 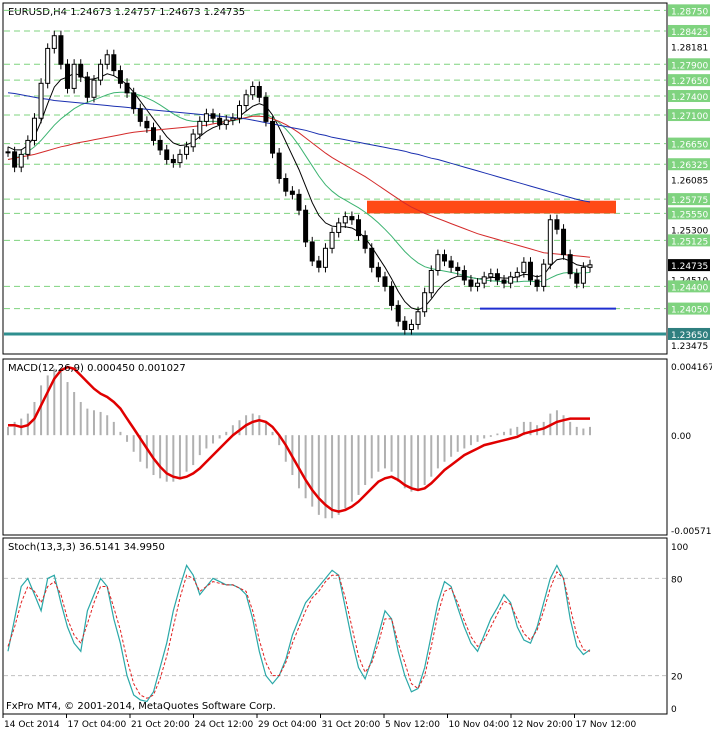 I want to click on price-tick-label: 1.27100, so click(x=689, y=117).